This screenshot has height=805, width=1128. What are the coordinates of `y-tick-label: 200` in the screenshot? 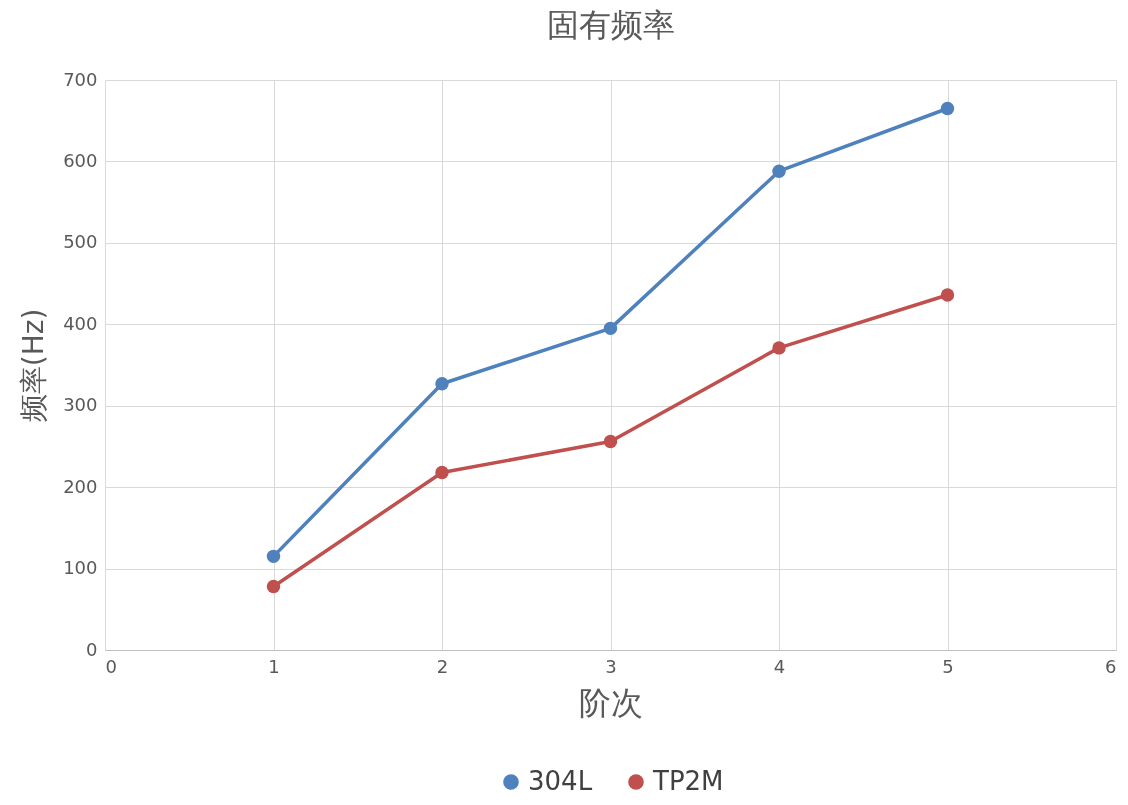 It's located at (80, 486).